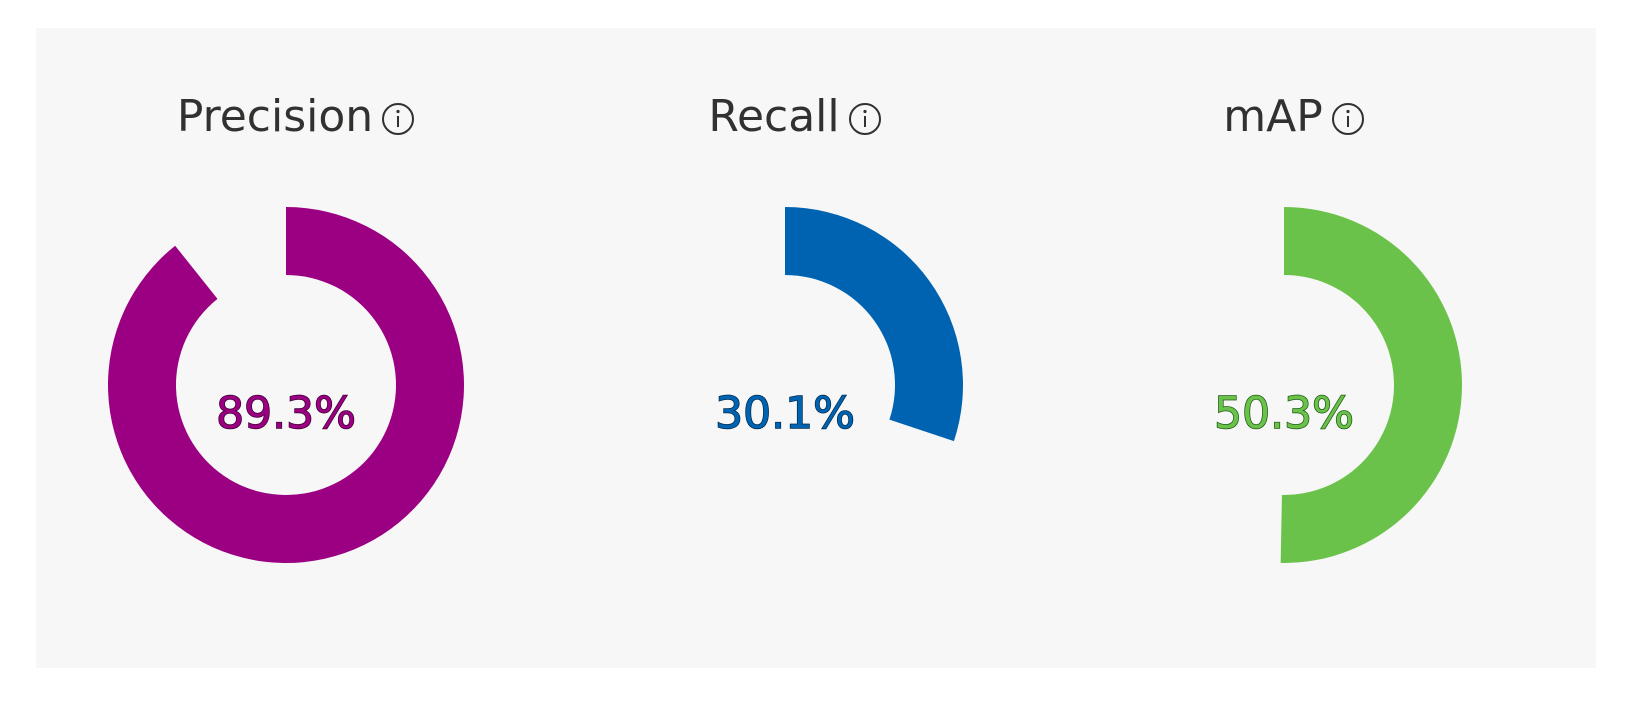  I want to click on metric-title-precision: Precision, so click(296, 115).